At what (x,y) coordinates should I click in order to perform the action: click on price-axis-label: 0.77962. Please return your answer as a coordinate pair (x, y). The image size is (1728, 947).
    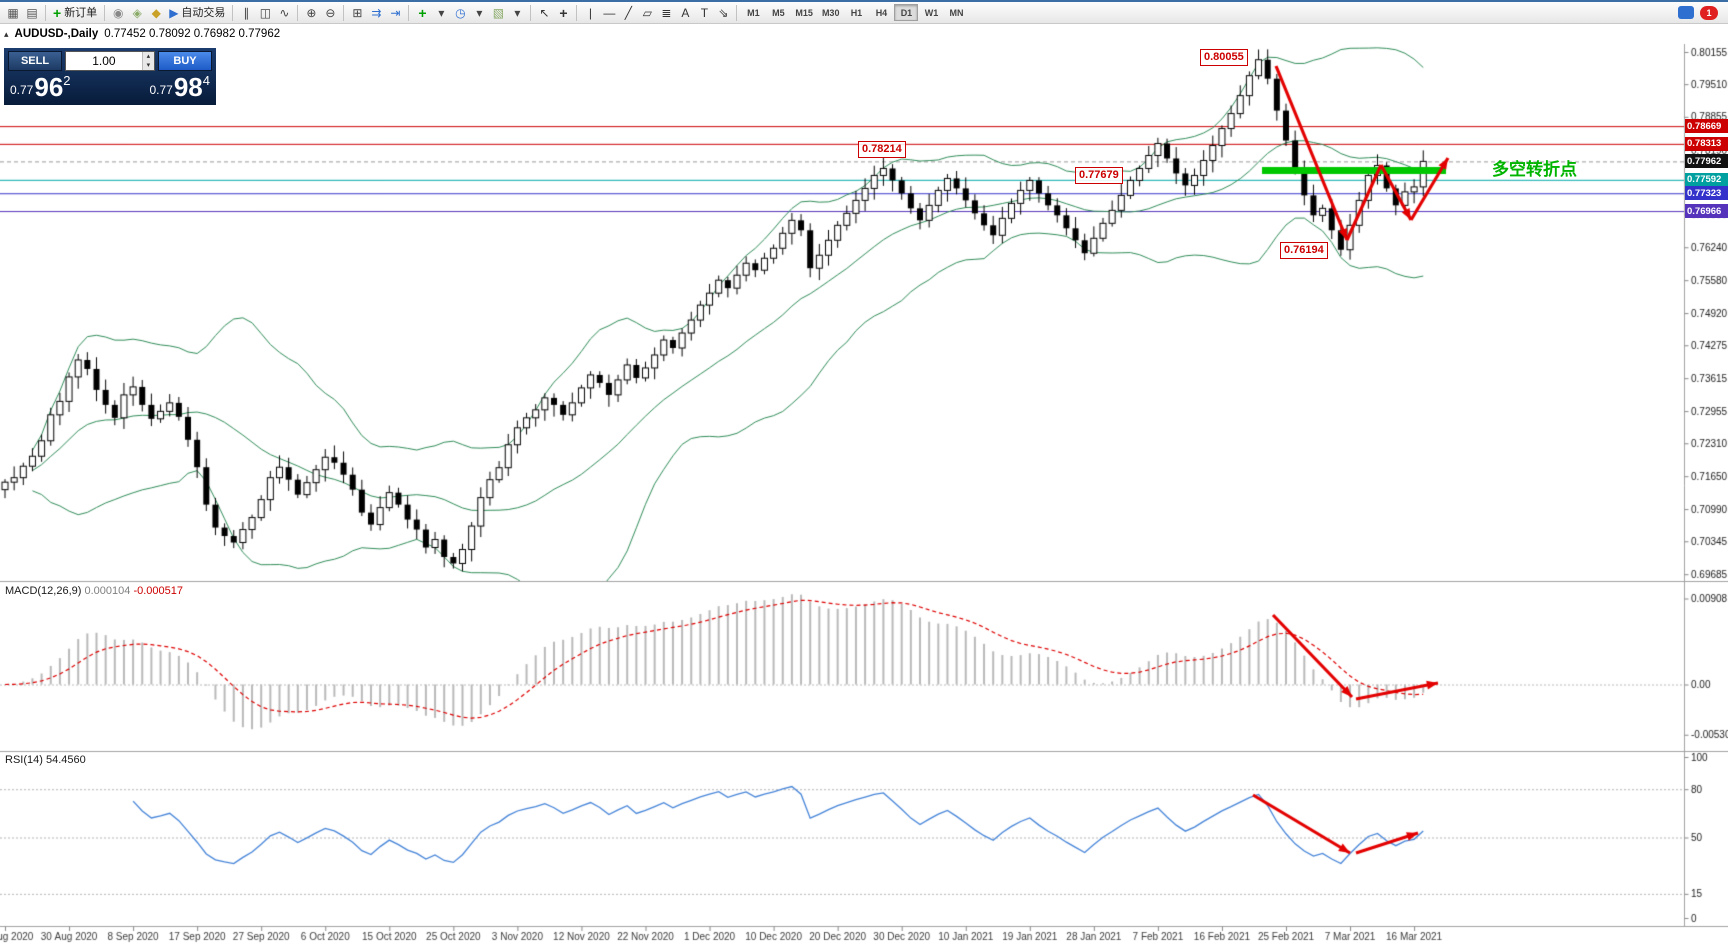
    Looking at the image, I should click on (1706, 161).